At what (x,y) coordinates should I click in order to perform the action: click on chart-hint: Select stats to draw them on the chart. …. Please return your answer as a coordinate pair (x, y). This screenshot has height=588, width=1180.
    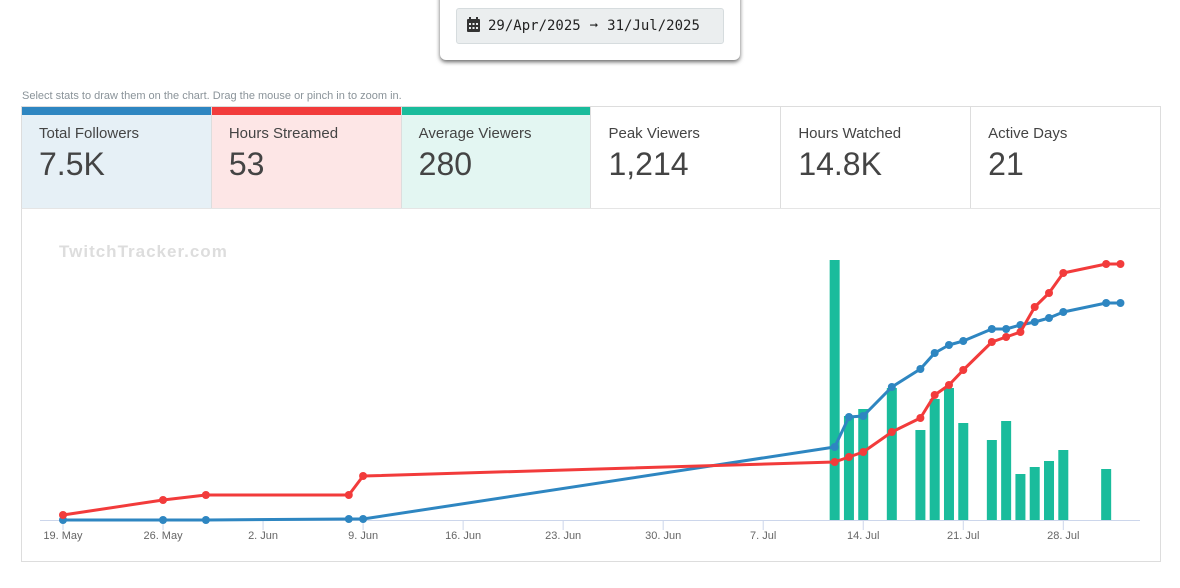
    Looking at the image, I should click on (212, 96).